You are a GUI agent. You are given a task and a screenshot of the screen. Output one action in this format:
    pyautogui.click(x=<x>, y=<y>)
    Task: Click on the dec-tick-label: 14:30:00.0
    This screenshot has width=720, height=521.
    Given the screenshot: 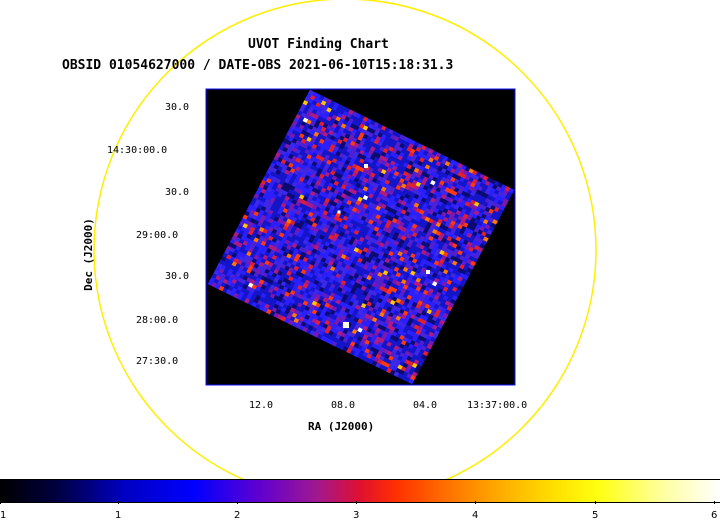 What is the action you would take?
    pyautogui.click(x=137, y=150)
    